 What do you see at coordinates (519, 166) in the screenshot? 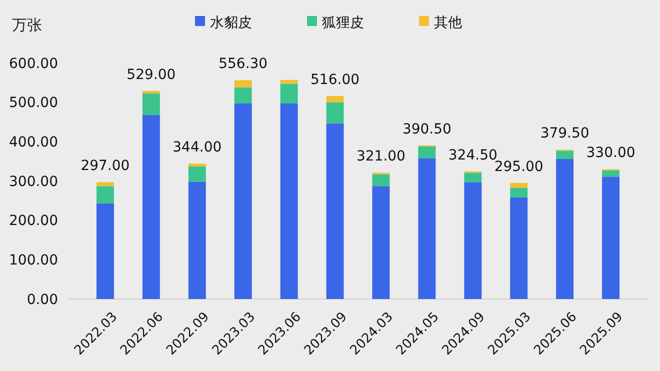
I see `total-label: 295.00` at bounding box center [519, 166].